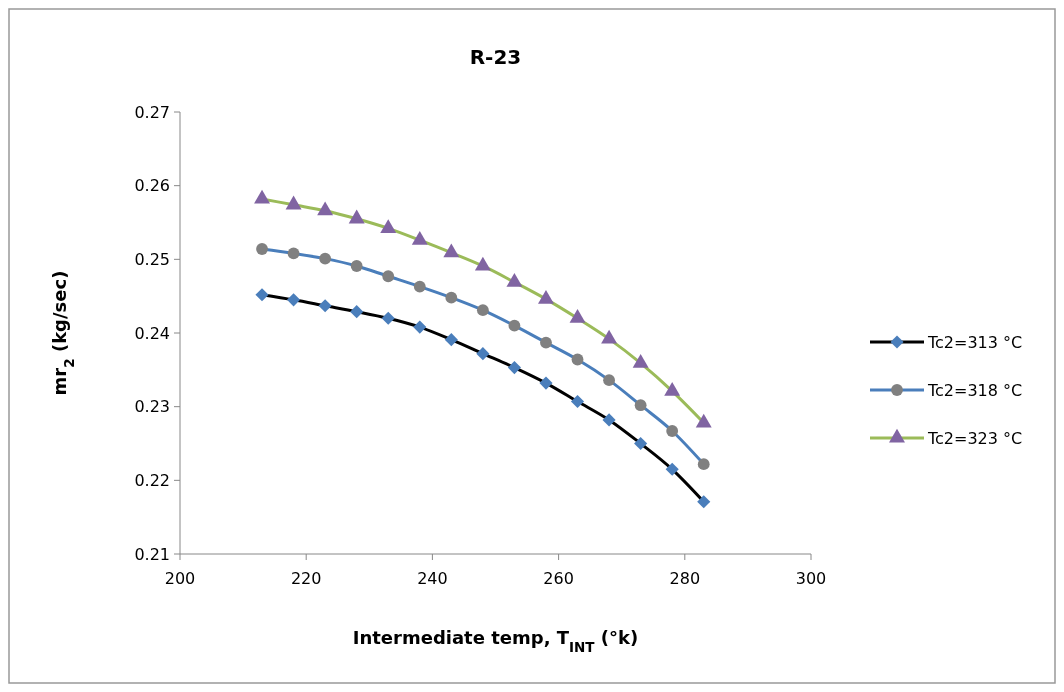  What do you see at coordinates (975, 438) in the screenshot?
I see `legend-label: Tc2=323 °C` at bounding box center [975, 438].